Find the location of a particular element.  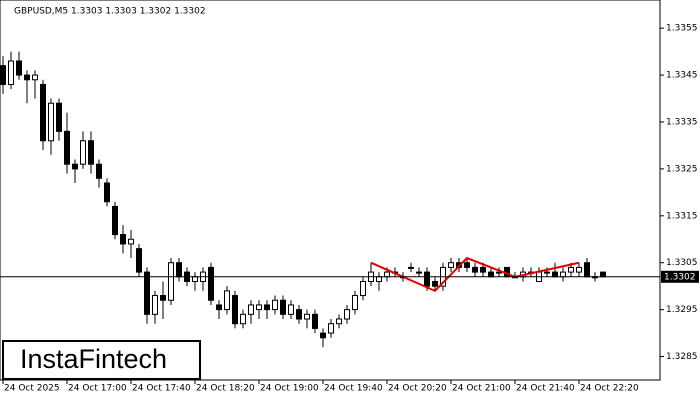

y-tick-label: 1.3345 is located at coordinates (682, 76).